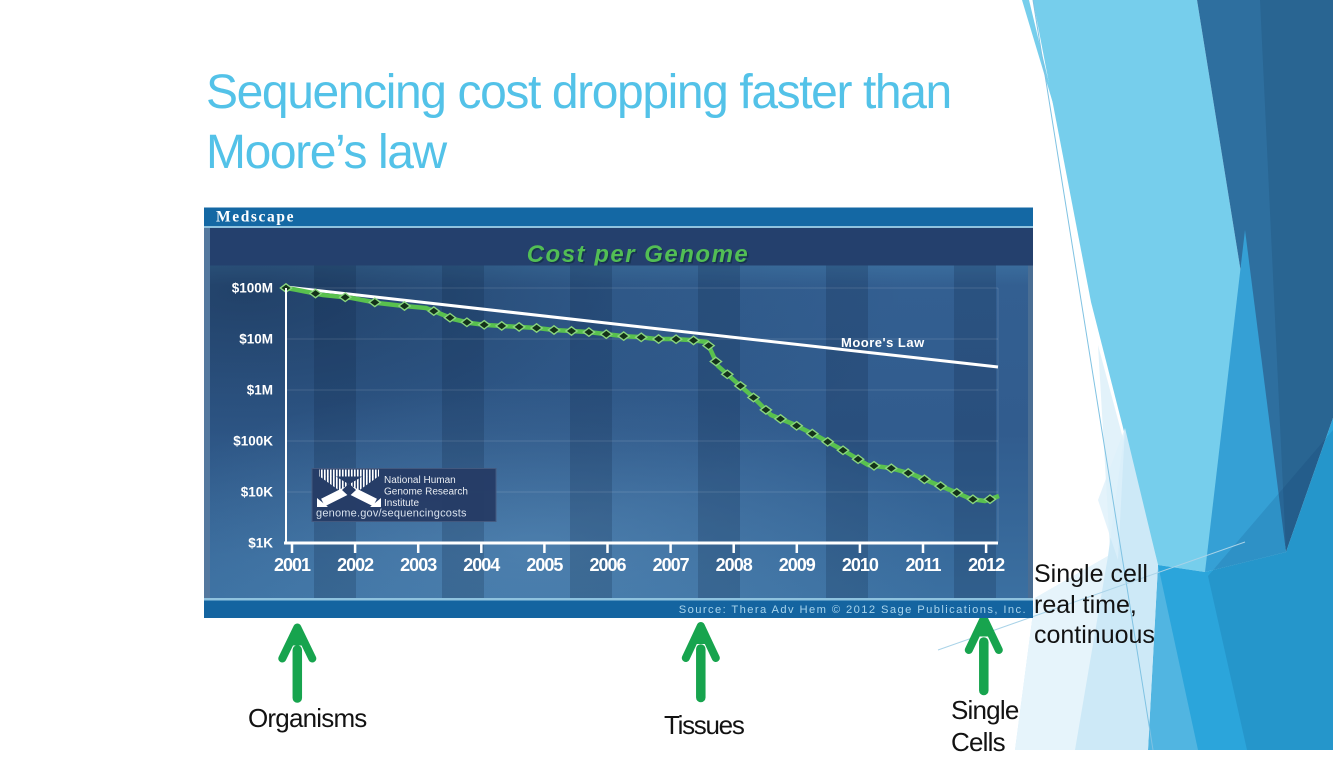  What do you see at coordinates (986, 565) in the screenshot?
I see `svg-text: 2012` at bounding box center [986, 565].